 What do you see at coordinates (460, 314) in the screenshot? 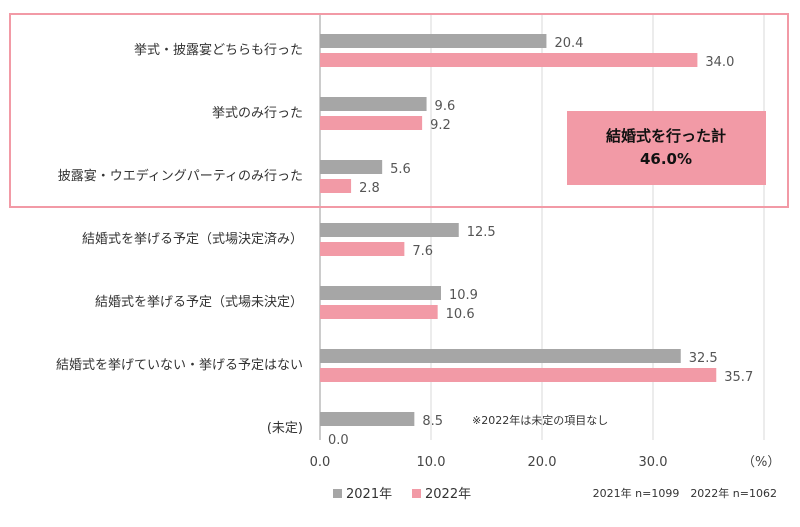
I see `data-label: 10.6` at bounding box center [460, 314].